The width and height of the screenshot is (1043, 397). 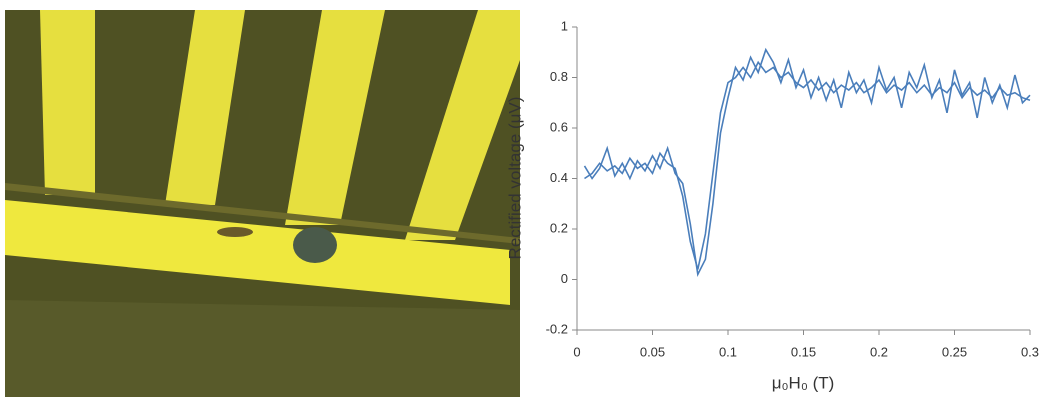 I want to click on photo-bar, so click(x=257, y=252).